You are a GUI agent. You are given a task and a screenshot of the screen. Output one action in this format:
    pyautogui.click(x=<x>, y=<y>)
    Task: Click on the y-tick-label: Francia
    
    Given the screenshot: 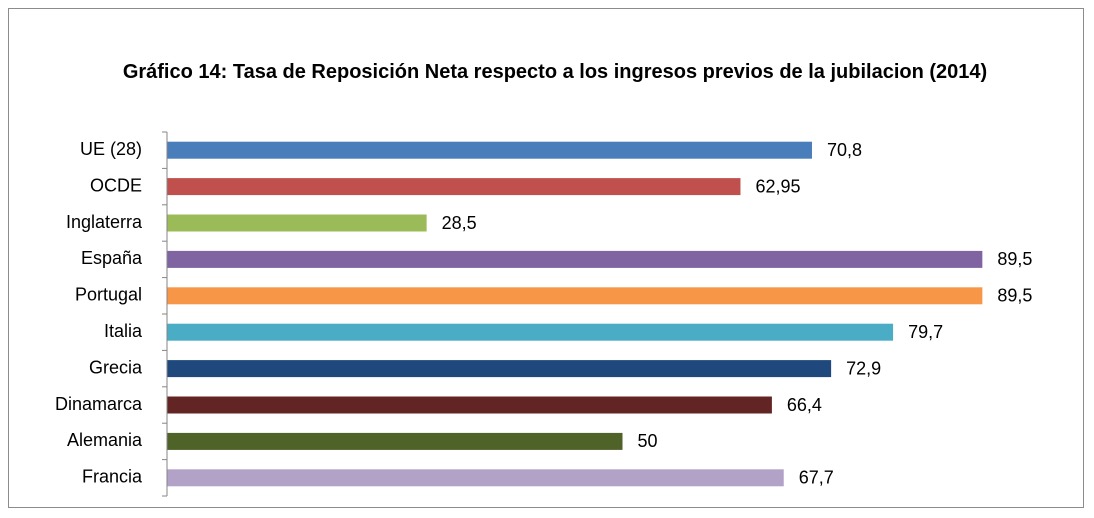 What is the action you would take?
    pyautogui.click(x=112, y=477)
    